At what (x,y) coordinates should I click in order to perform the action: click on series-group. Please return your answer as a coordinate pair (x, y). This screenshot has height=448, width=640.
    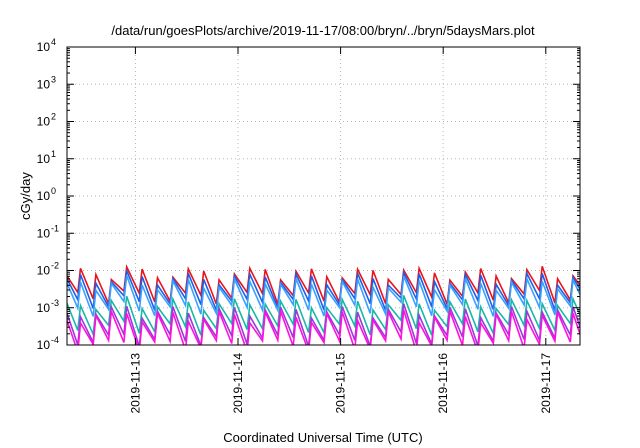
    Looking at the image, I should click on (323, 304).